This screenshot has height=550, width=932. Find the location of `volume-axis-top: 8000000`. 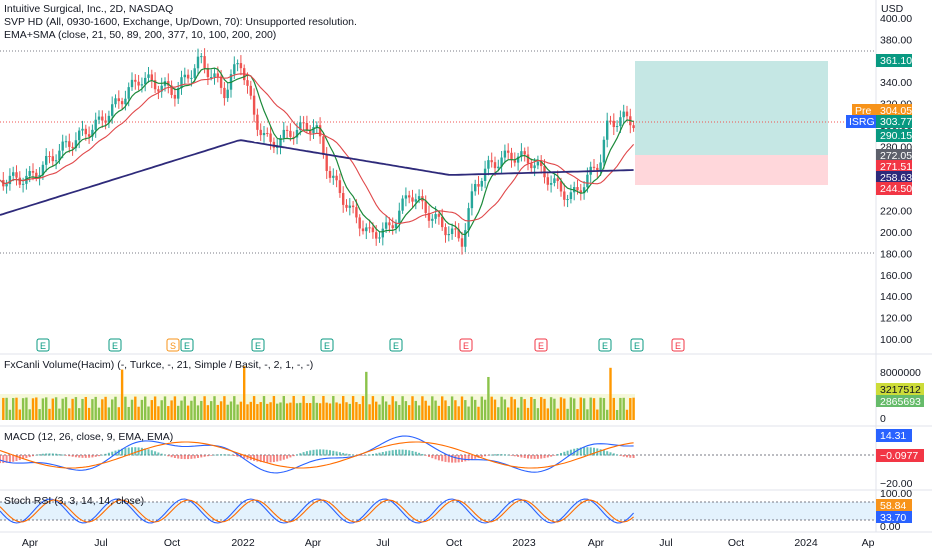

volume-axis-top: 8000000 is located at coordinates (900, 373).